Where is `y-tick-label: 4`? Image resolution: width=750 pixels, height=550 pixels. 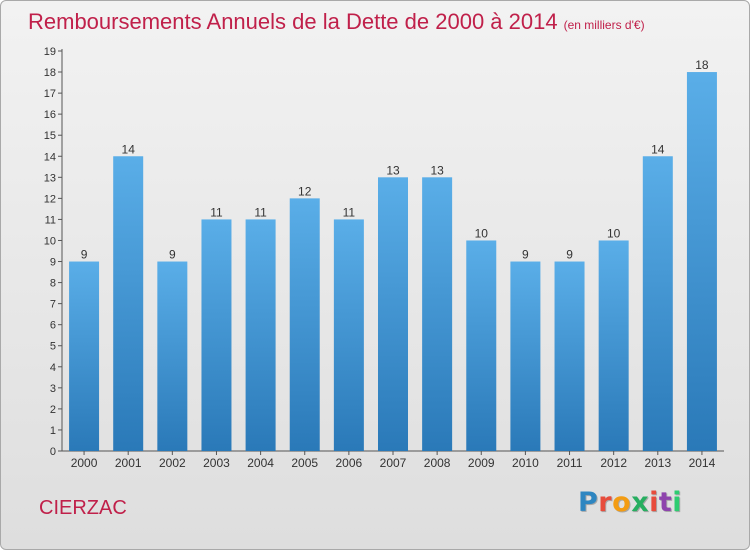
y-tick-label: 4 is located at coordinates (53, 368).